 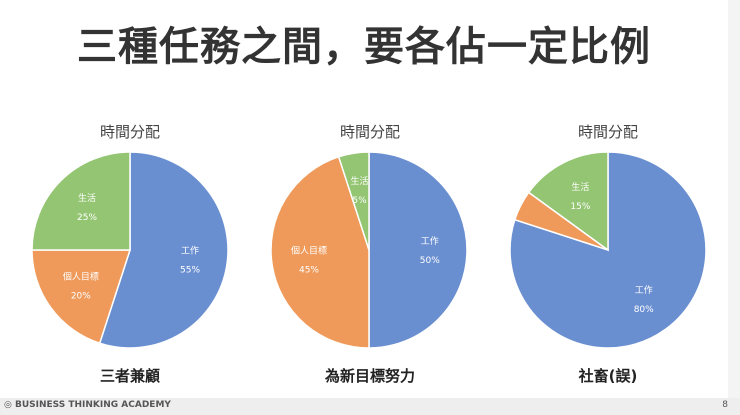 What do you see at coordinates (359, 181) in the screenshot?
I see `pie-label-2-3: 生活` at bounding box center [359, 181].